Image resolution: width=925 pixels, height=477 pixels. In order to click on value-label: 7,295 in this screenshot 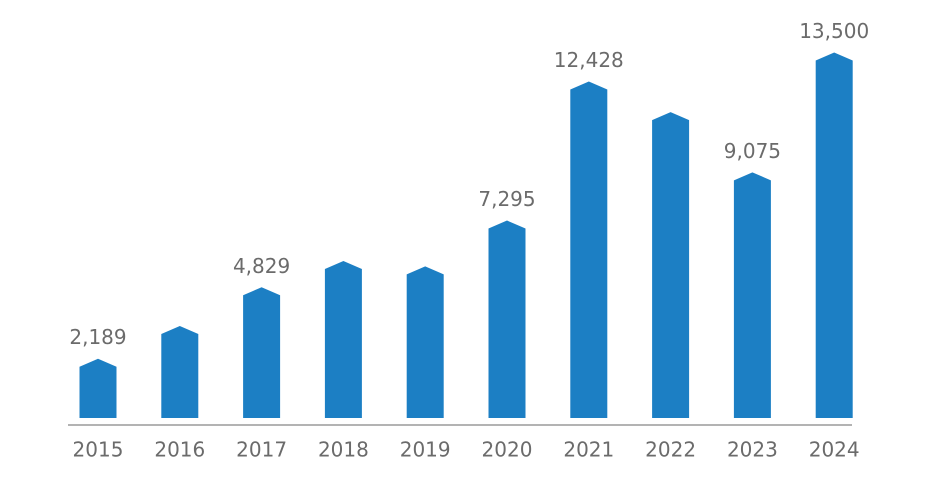, I will do `click(506, 199)`.